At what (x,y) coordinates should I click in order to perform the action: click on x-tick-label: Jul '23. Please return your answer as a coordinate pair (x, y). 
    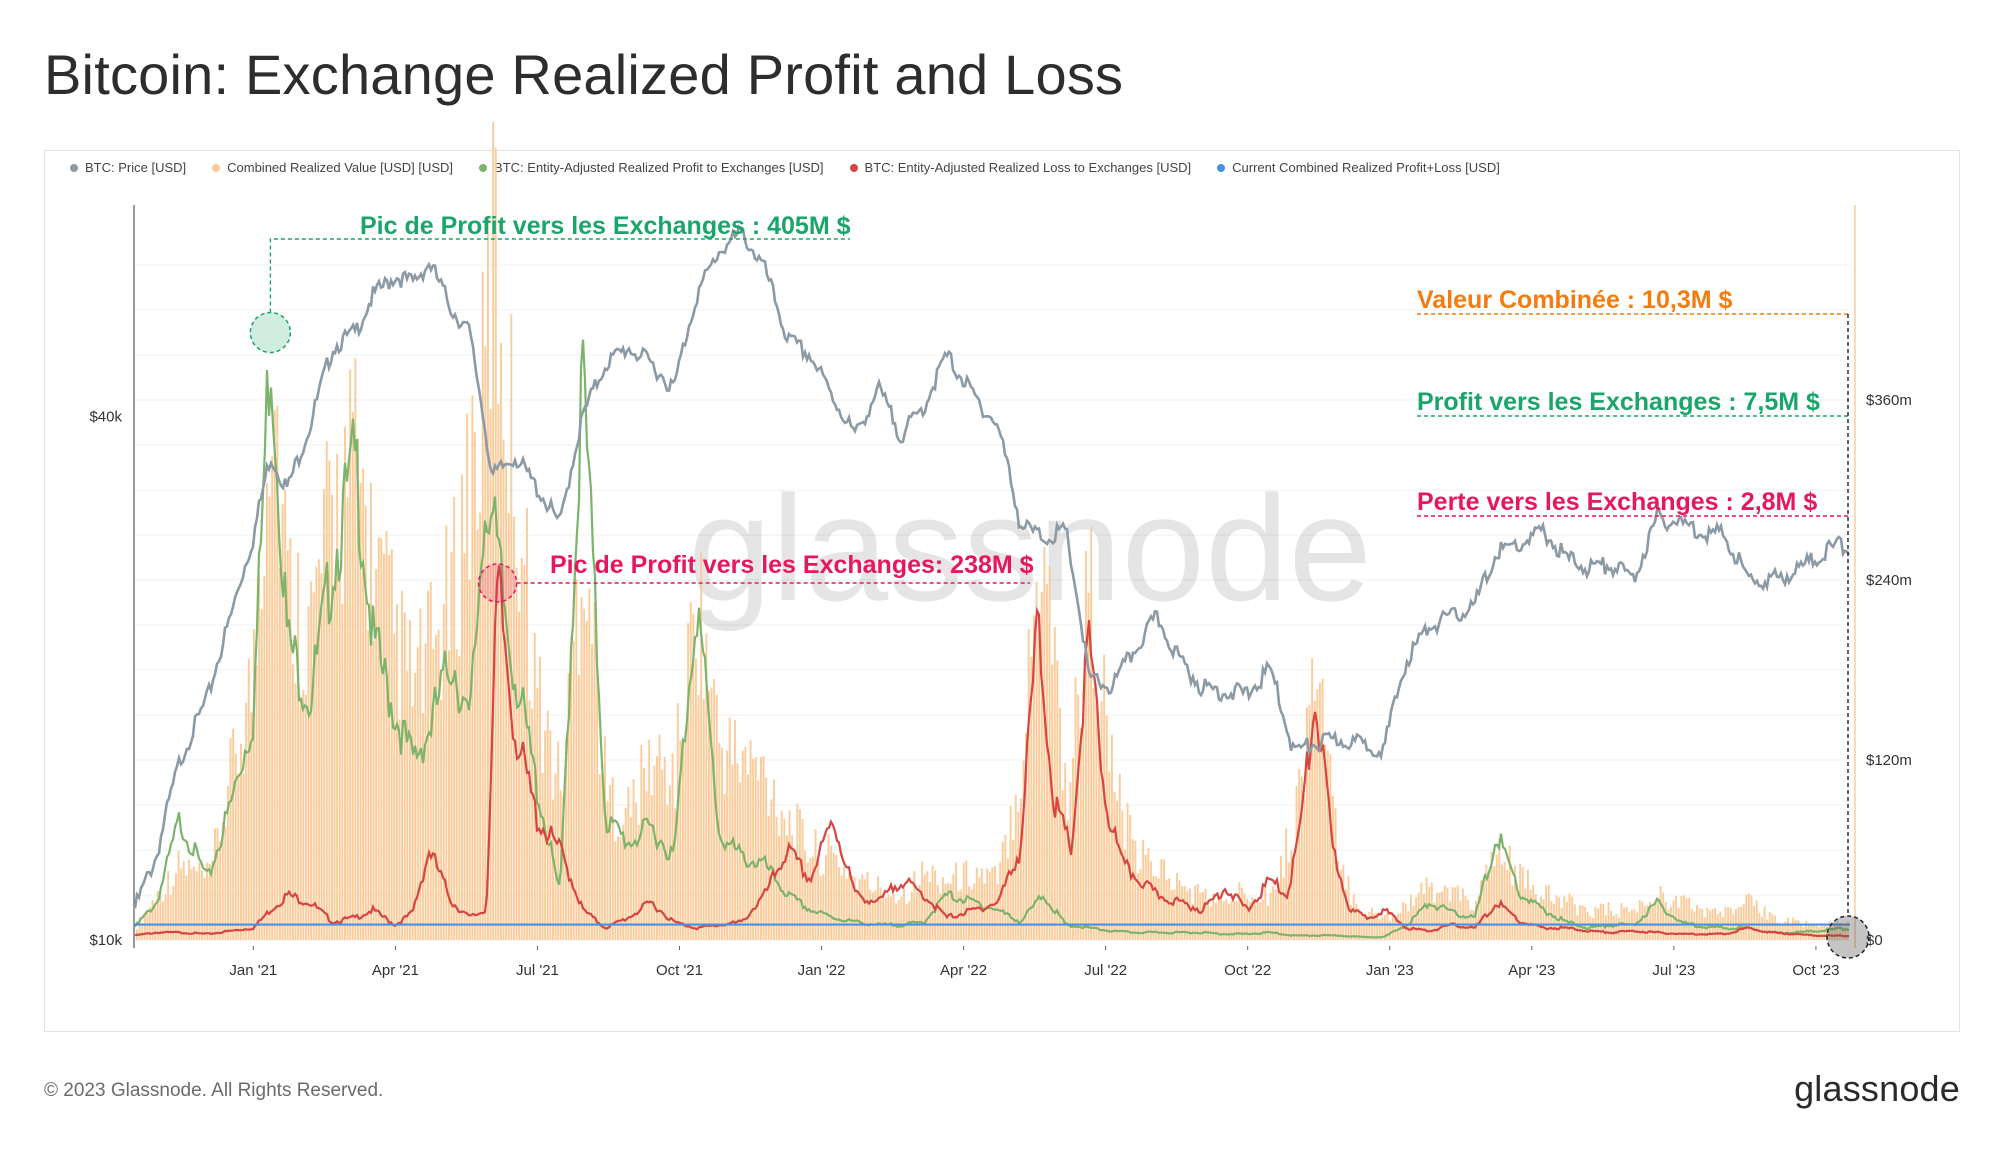
    Looking at the image, I should click on (1673, 970).